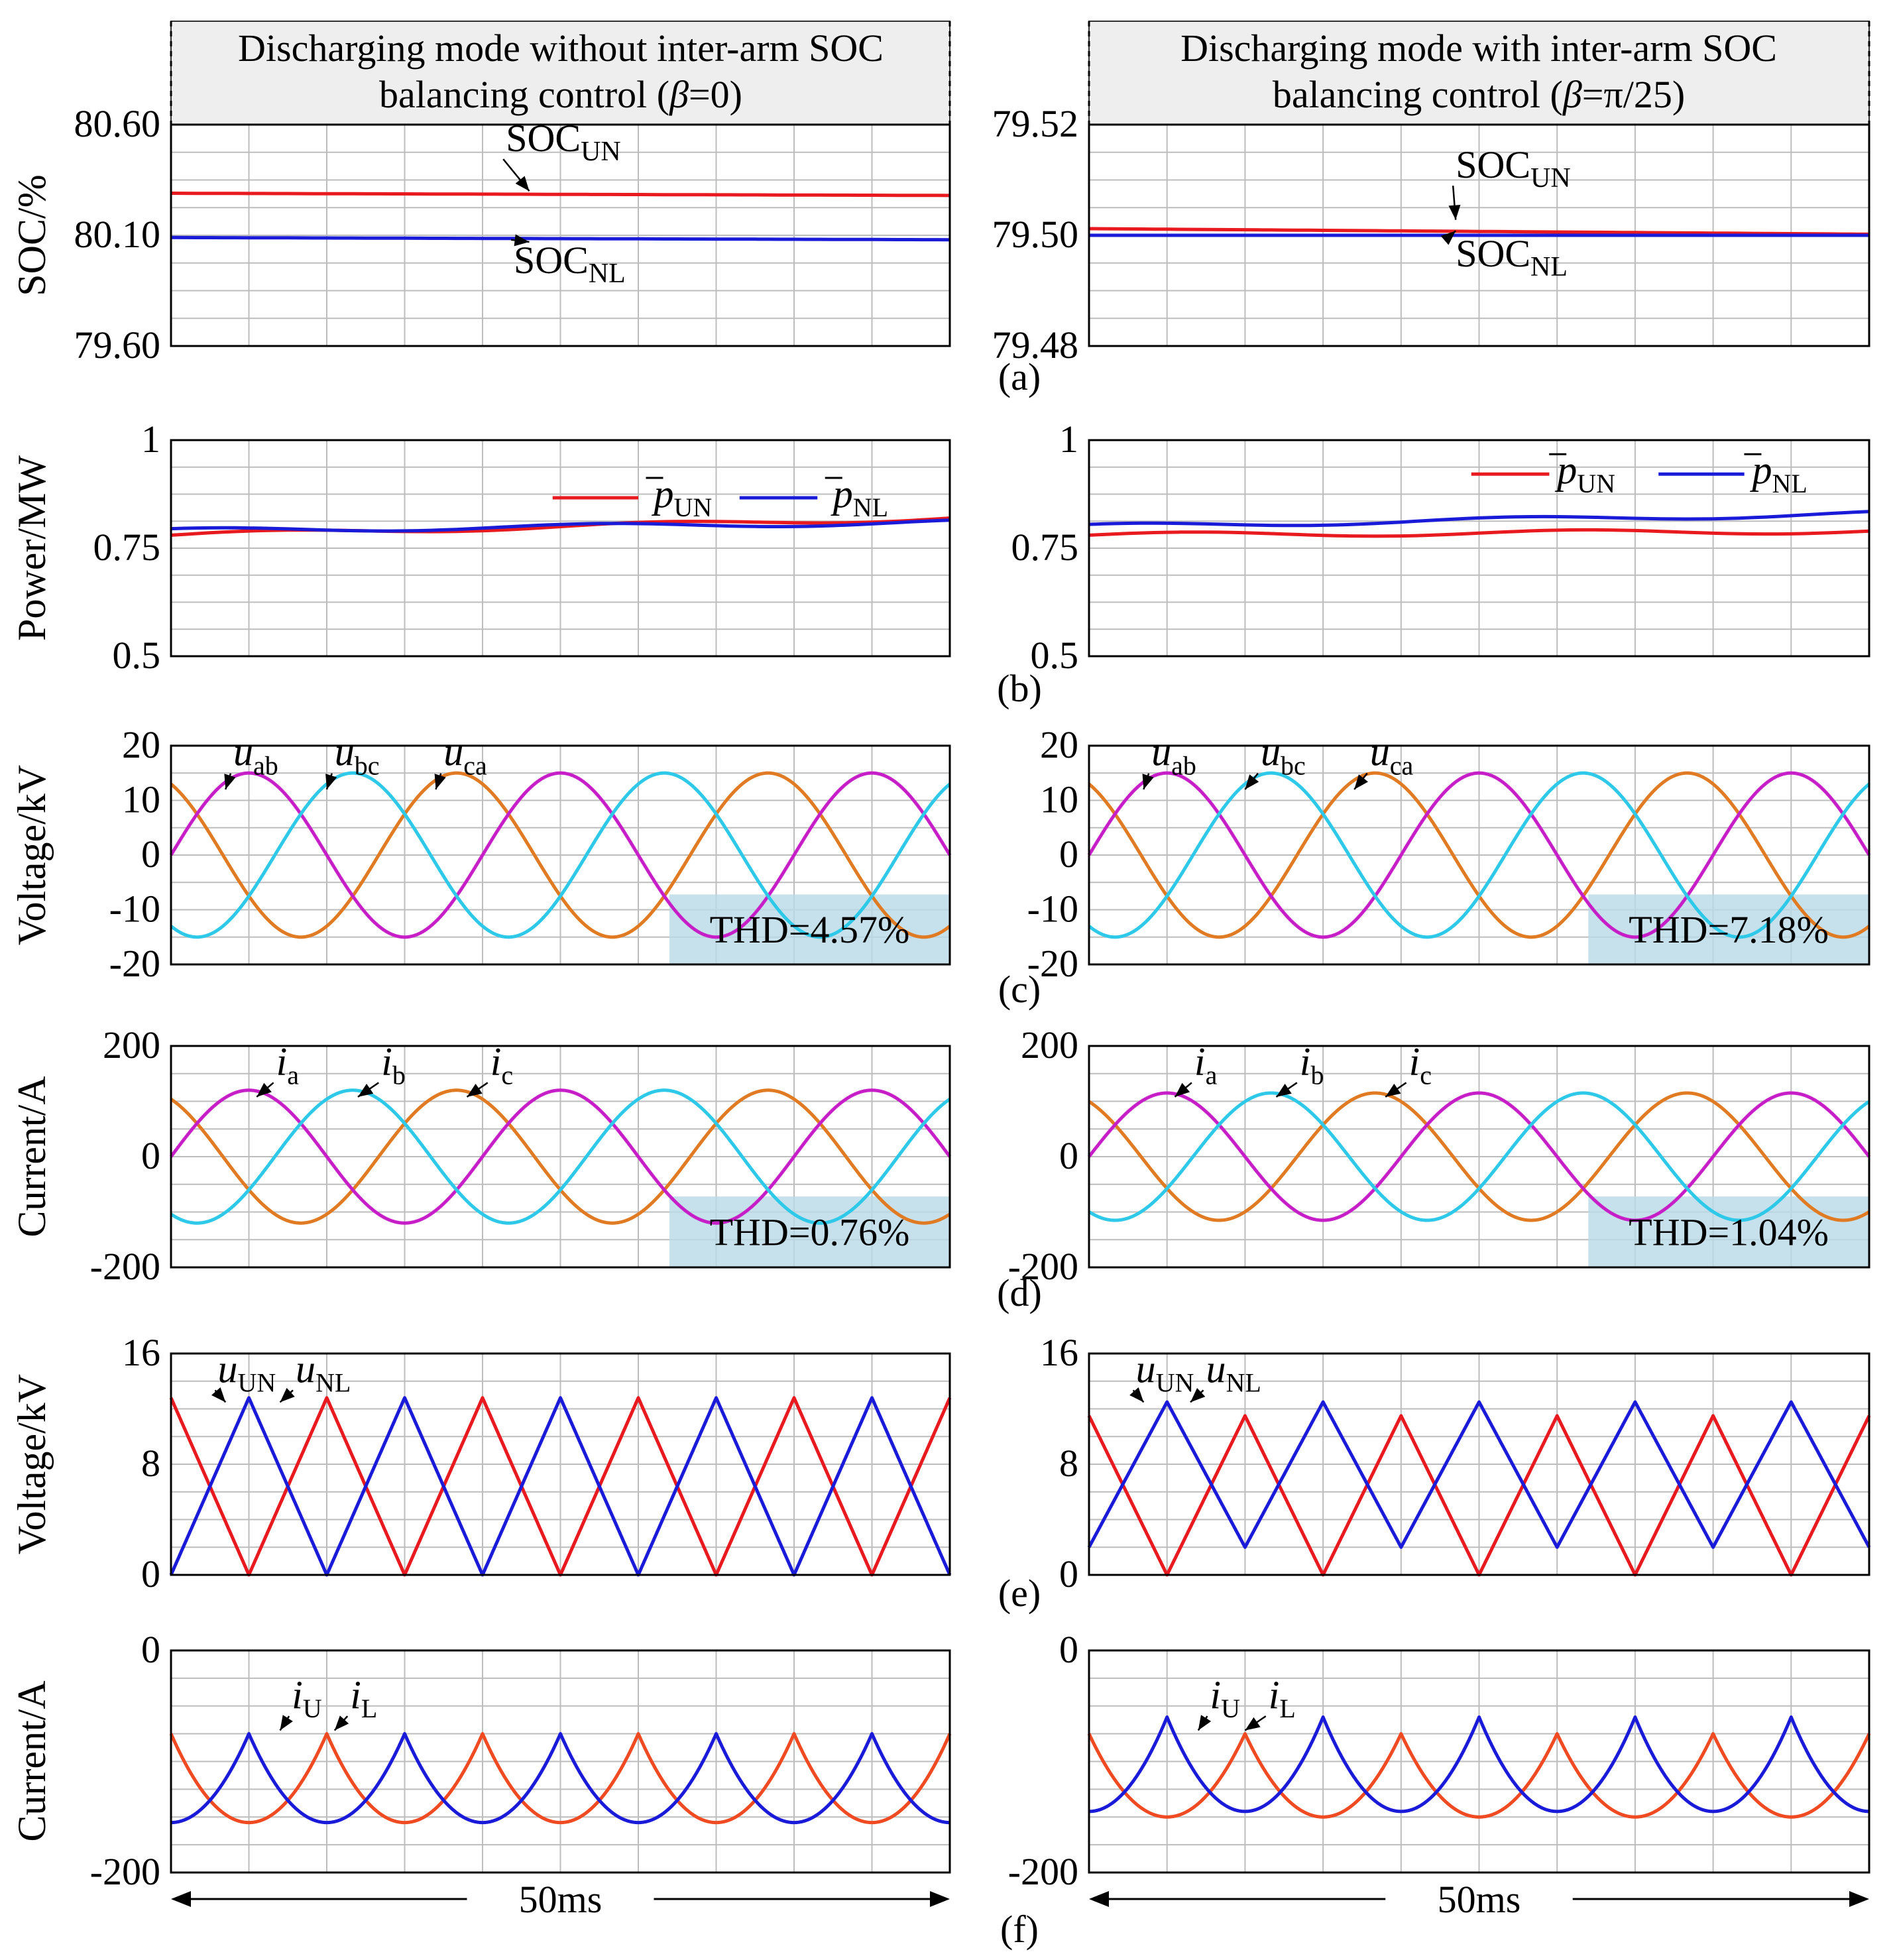 The image size is (1895, 1960). Describe the element at coordinates (1431, 250) in the screenshot. I see `chart-a-right: 79.52 79.50 79.48 SOCUN SOCNL (a)` at that location.